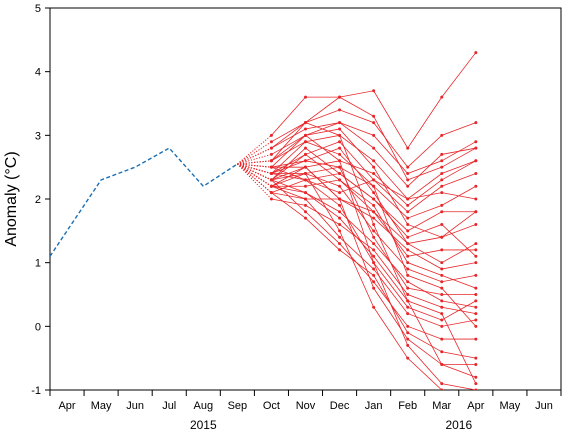 The height and width of the screenshot is (434, 562). What do you see at coordinates (144, 202) in the screenshot?
I see `observed-series` at bounding box center [144, 202].